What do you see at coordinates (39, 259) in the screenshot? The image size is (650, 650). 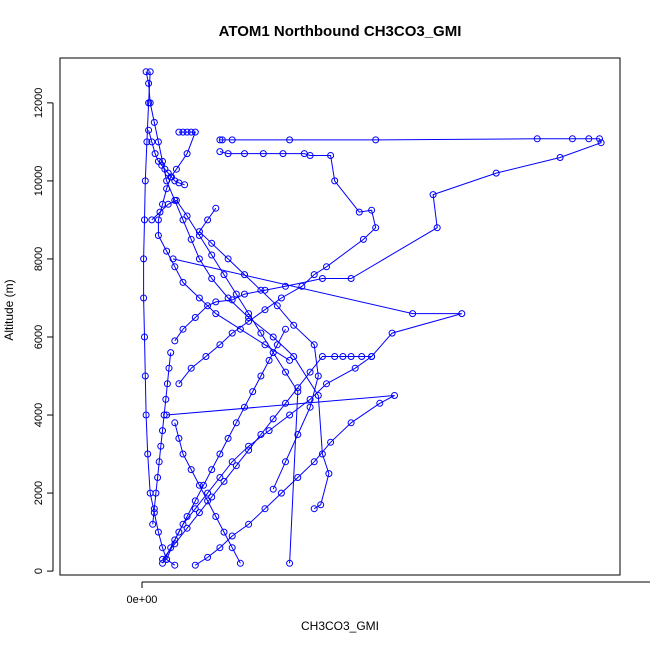 I see `y-tick-label: 8000` at bounding box center [39, 259].